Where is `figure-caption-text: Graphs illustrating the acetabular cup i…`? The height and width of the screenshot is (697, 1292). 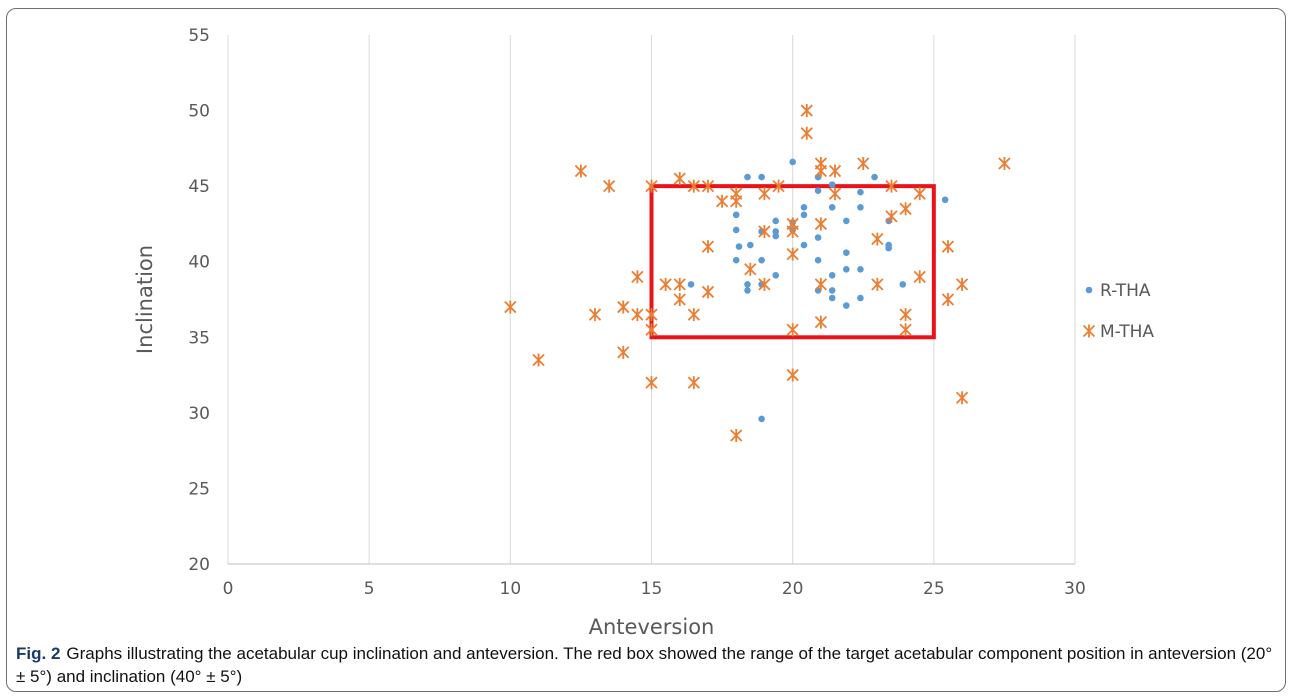 figure-caption-text: Graphs illustrating the acetabular cup i… is located at coordinates (644, 665).